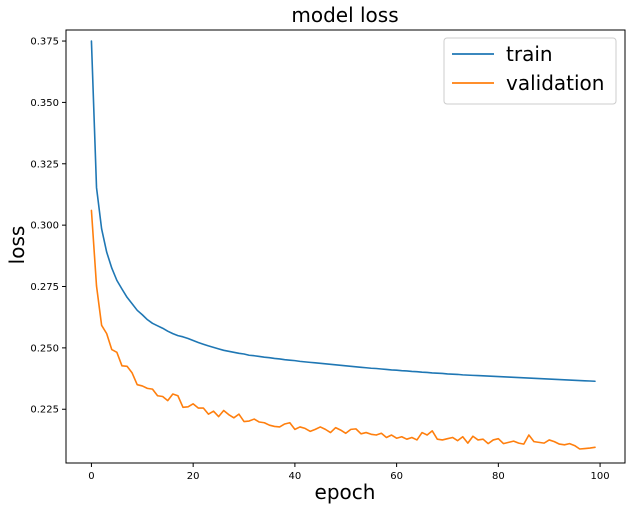 The width and height of the screenshot is (631, 510). Describe the element at coordinates (529, 54) in the screenshot. I see `legend-label-train: train` at that location.